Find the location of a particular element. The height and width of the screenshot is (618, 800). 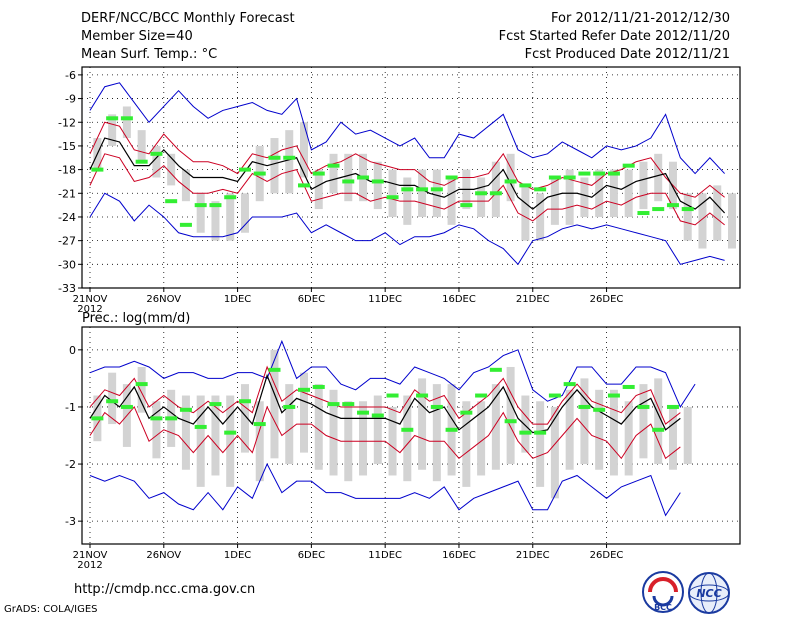

start-date: Fcst Started Refer Date 2012/11/20 is located at coordinates (614, 36).